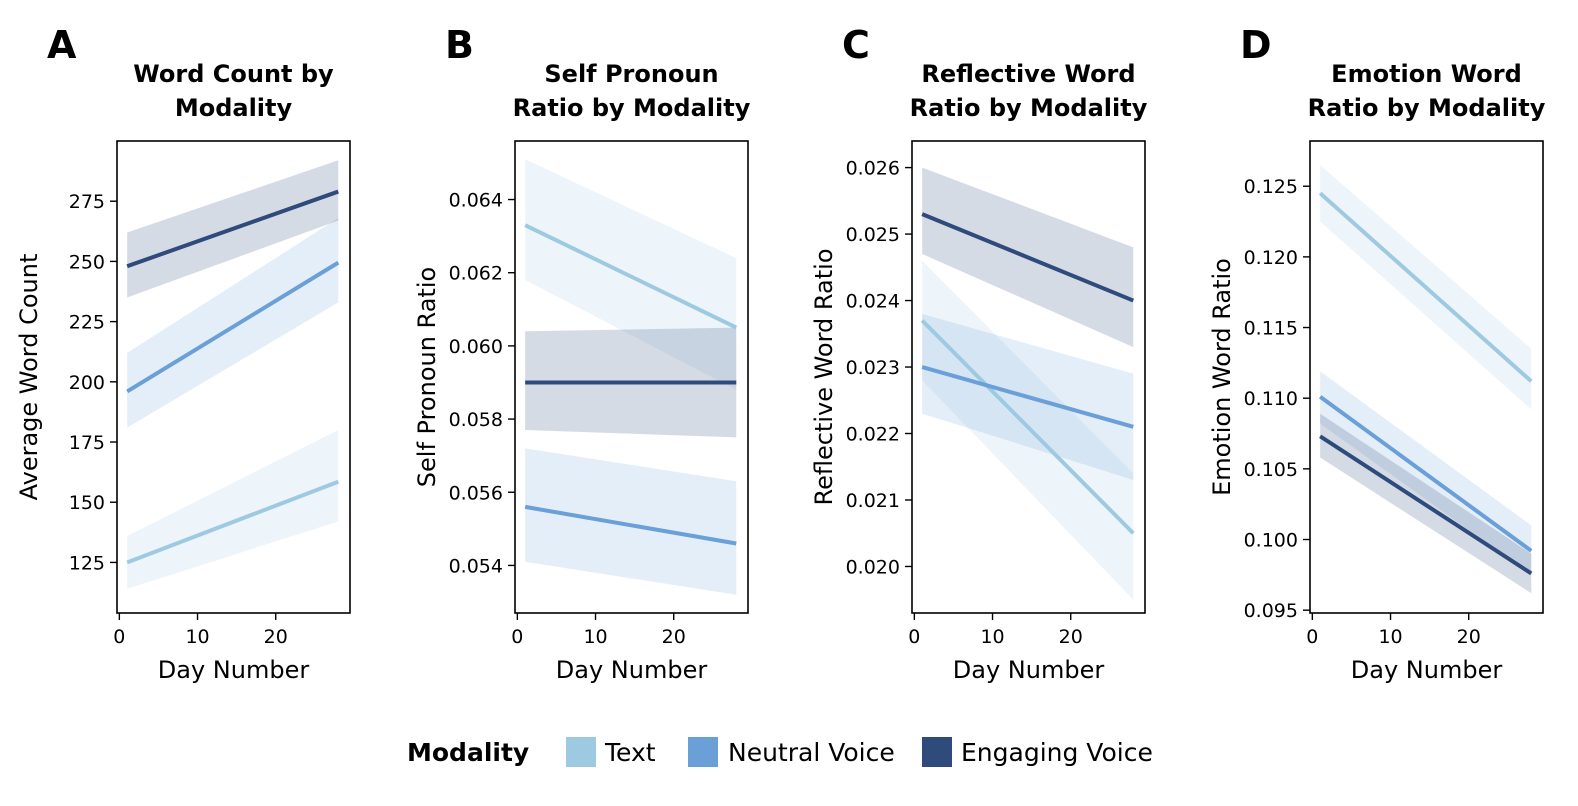  Describe the element at coordinates (87, 262) in the screenshot. I see `panel-a-ytick-label: 250` at that location.